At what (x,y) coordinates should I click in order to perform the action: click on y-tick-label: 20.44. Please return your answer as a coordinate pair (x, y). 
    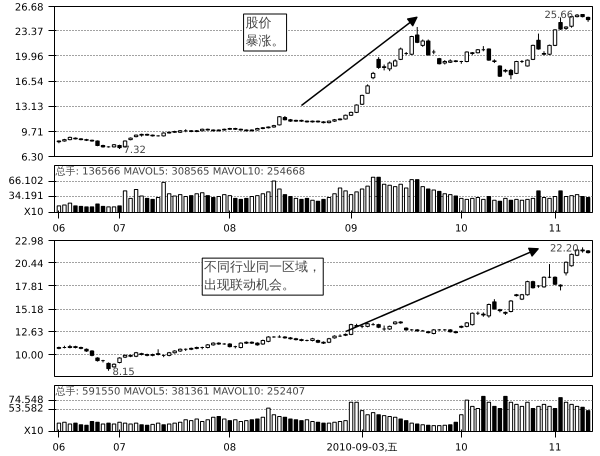
    Looking at the image, I should click on (29, 264).